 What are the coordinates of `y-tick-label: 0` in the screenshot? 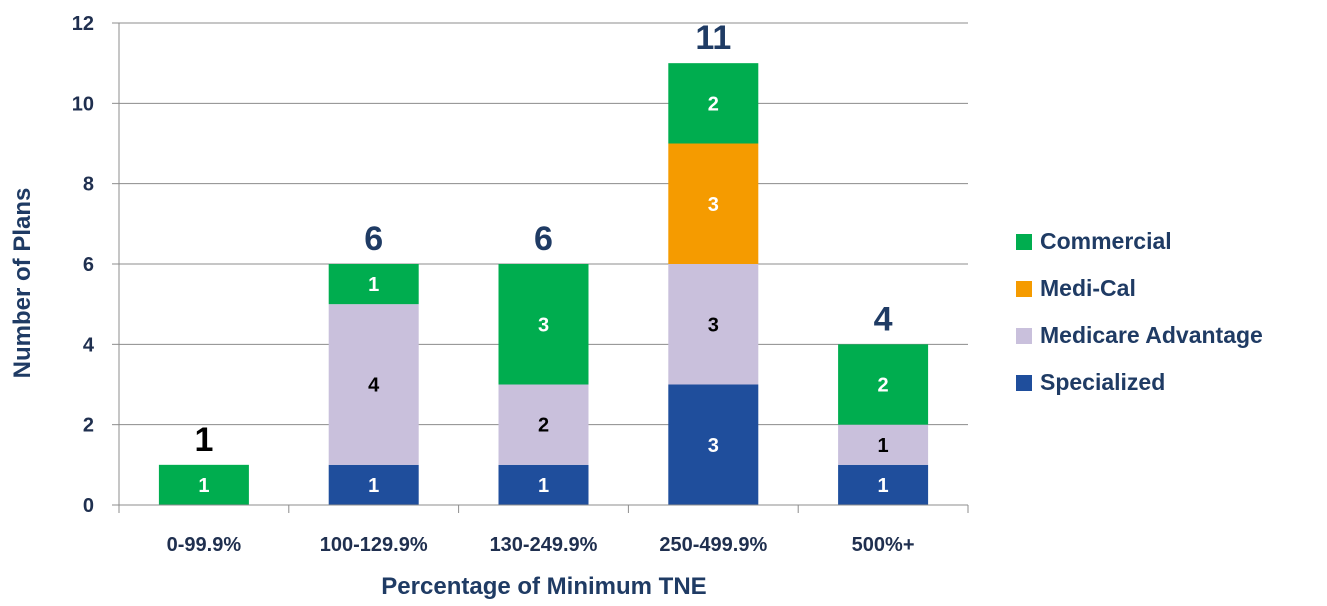 It's located at (88, 506).